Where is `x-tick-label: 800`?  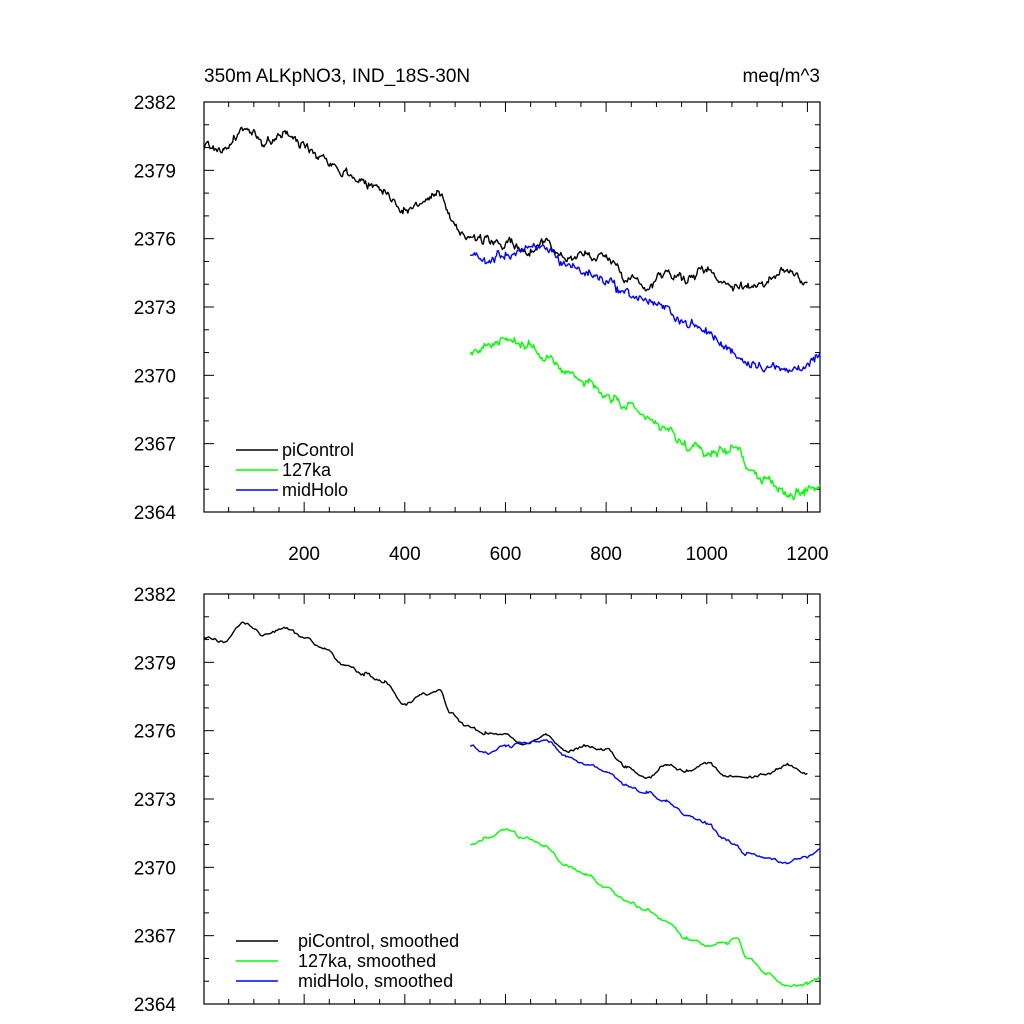 x-tick-label: 800 is located at coordinates (606, 554).